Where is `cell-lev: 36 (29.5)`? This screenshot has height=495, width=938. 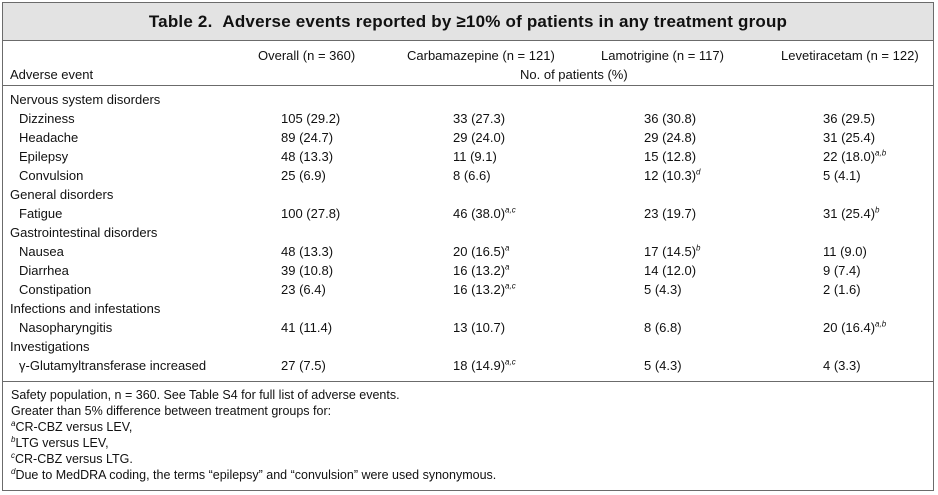 cell-lev: 36 (29.5) is located at coordinates (849, 118).